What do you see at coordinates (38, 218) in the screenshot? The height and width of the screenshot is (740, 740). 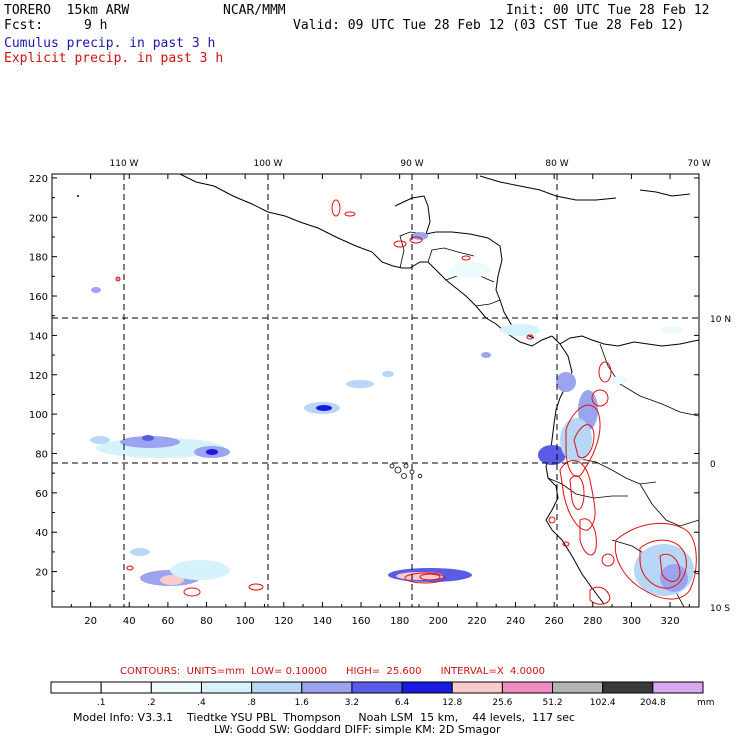 I see `y-tick-label: 200` at bounding box center [38, 218].